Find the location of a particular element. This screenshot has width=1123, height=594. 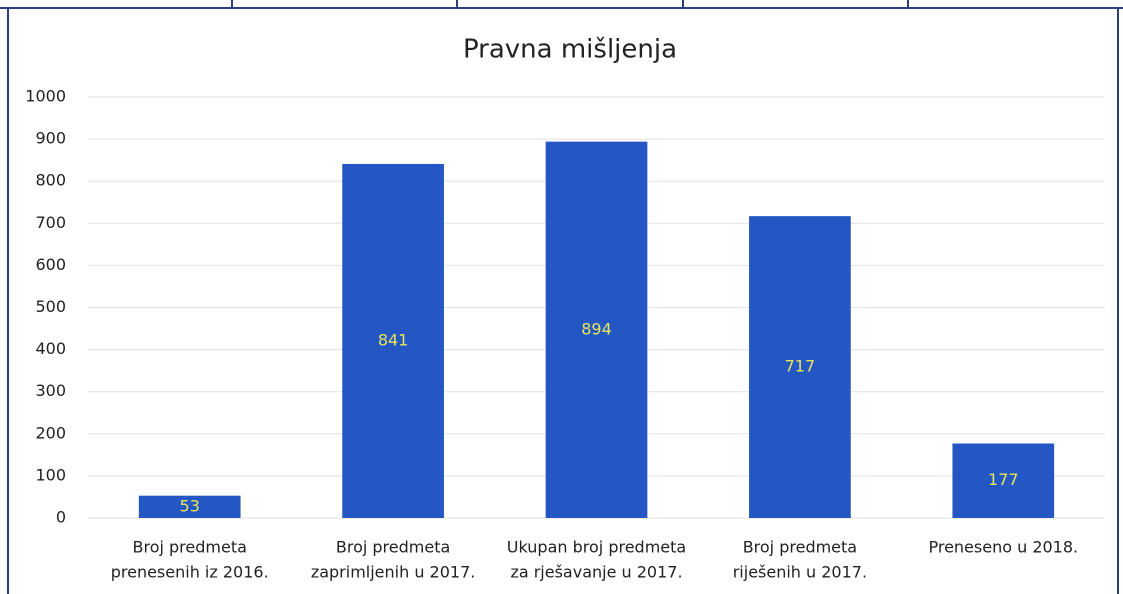

x-tick-label: zaprimljenih u 2017. is located at coordinates (393, 572).